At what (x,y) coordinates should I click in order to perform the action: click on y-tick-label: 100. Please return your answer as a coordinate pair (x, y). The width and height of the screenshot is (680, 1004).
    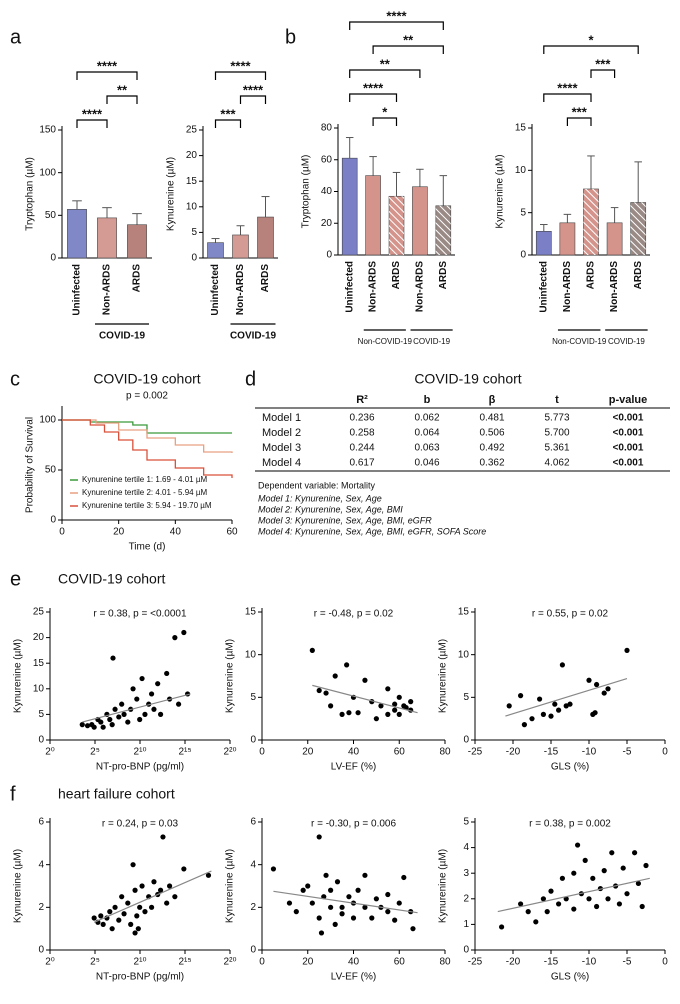
    Looking at the image, I should click on (47, 420).